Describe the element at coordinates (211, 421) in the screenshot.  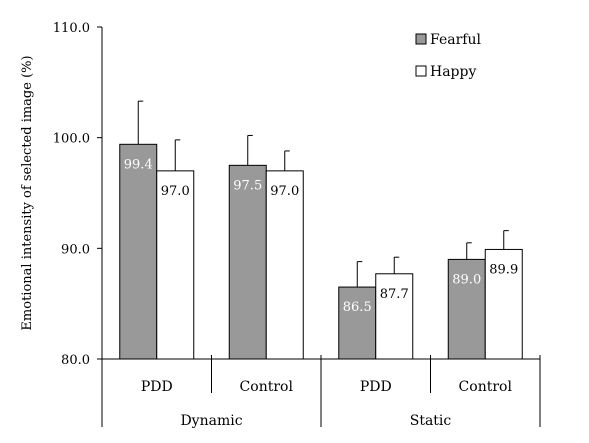
I see `x-group-label: Dynamic` at that location.